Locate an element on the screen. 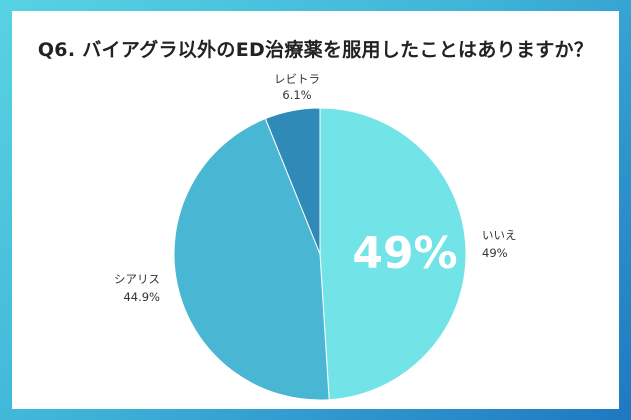 The width and height of the screenshot is (631, 420). slice-label-3: レビトラ is located at coordinates (297, 79).